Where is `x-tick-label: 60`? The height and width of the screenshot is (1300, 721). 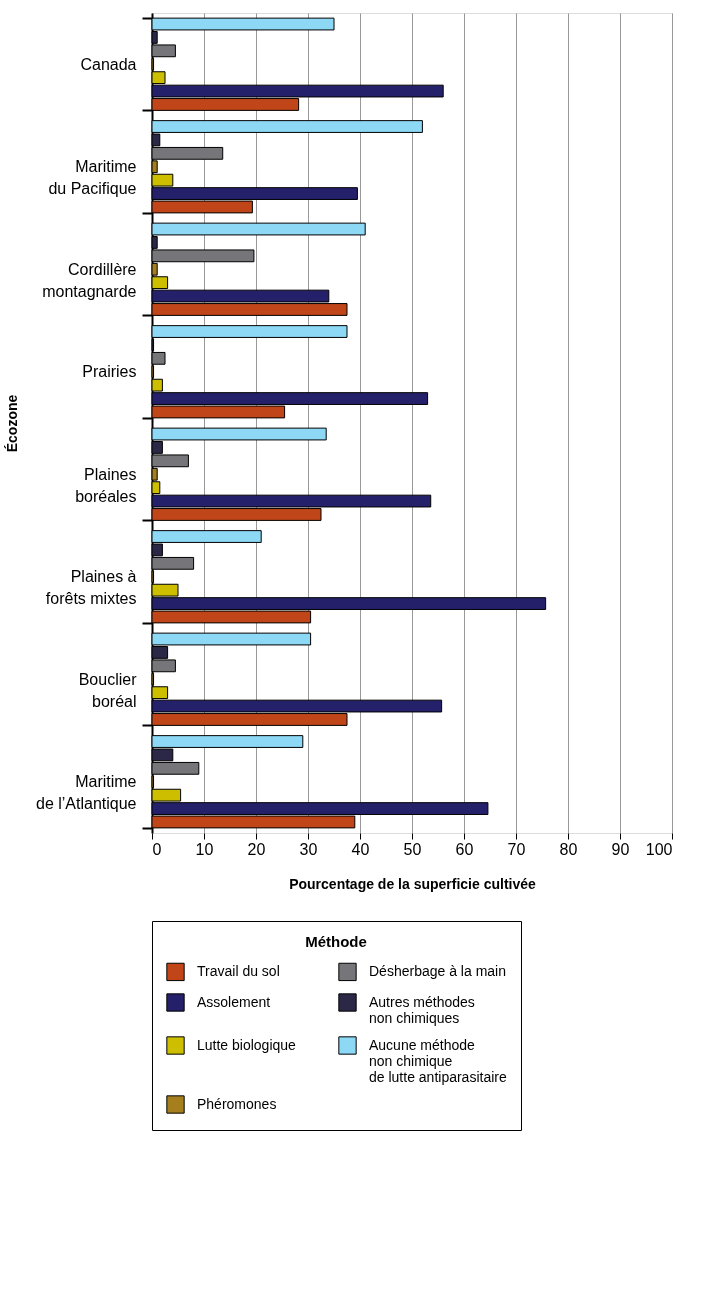
x-tick-label: 60 is located at coordinates (464, 849).